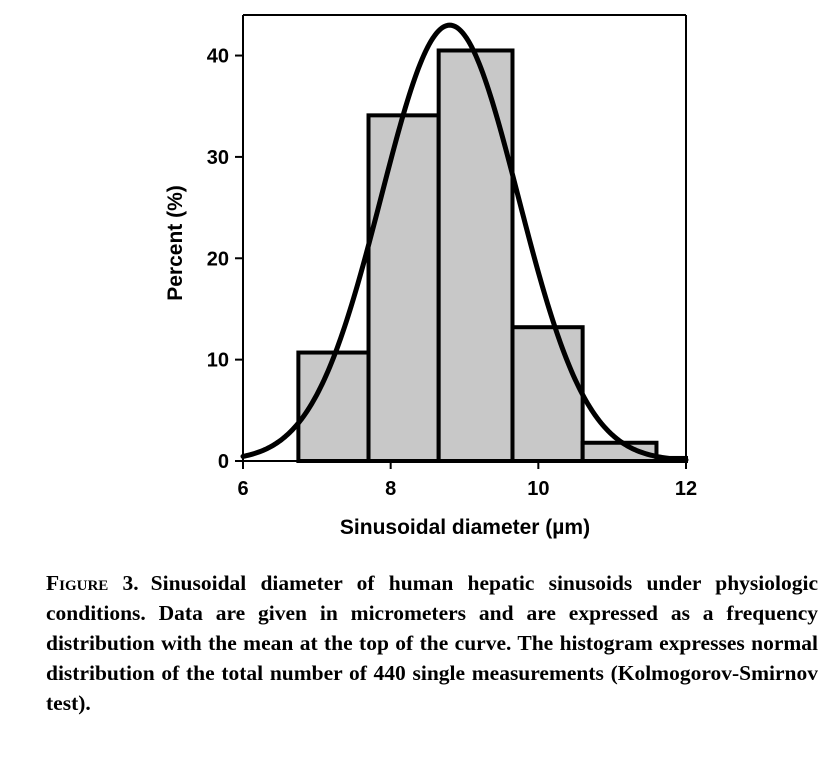 This screenshot has height=775, width=838. What do you see at coordinates (92, 583) in the screenshot?
I see `figure-label: Figure 3.` at bounding box center [92, 583].